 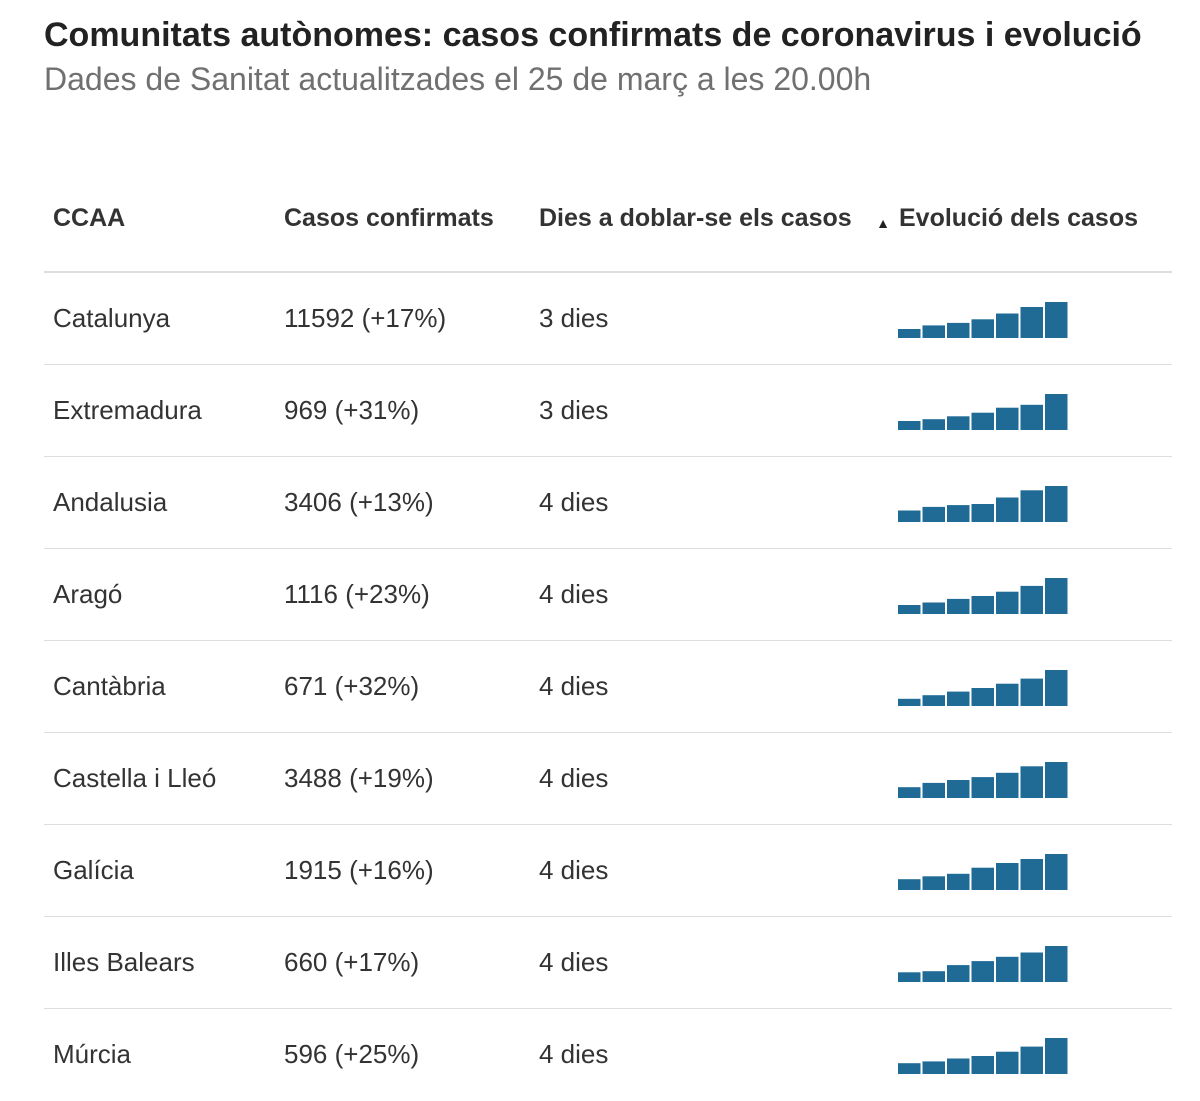 What do you see at coordinates (402, 778) in the screenshot?
I see `cases-cell: 3488 (+19%)` at bounding box center [402, 778].